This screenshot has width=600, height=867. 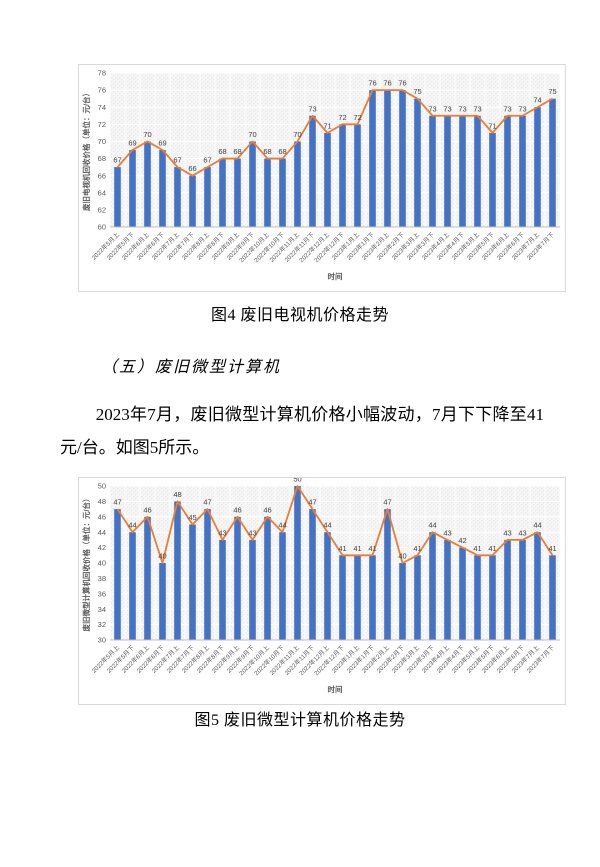 What do you see at coordinates (102, 73) in the screenshot?
I see `y-tick-label: 78` at bounding box center [102, 73].